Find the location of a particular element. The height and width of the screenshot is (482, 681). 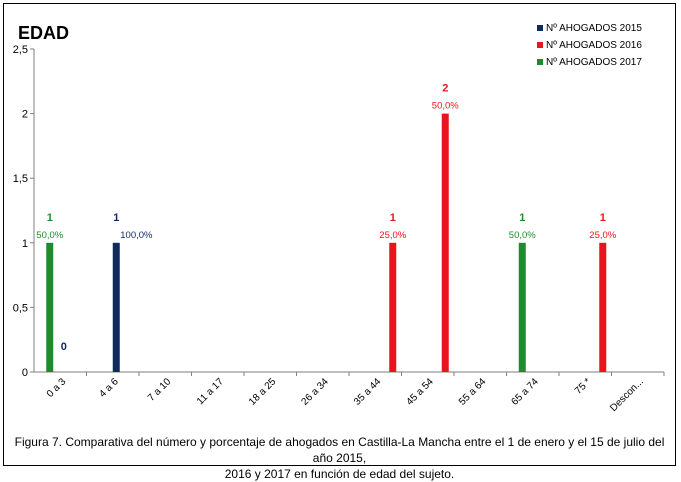

x-tick-label: 35 a 44 is located at coordinates (368, 392).